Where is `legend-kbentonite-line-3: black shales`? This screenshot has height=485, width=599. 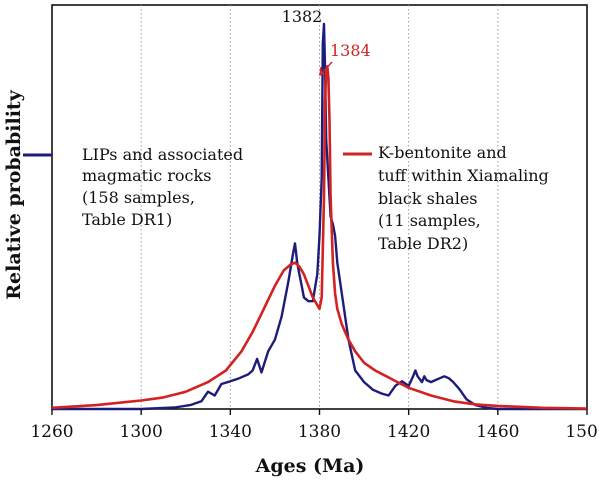 legend-kbentonite-line-3: black shales is located at coordinates (428, 198).